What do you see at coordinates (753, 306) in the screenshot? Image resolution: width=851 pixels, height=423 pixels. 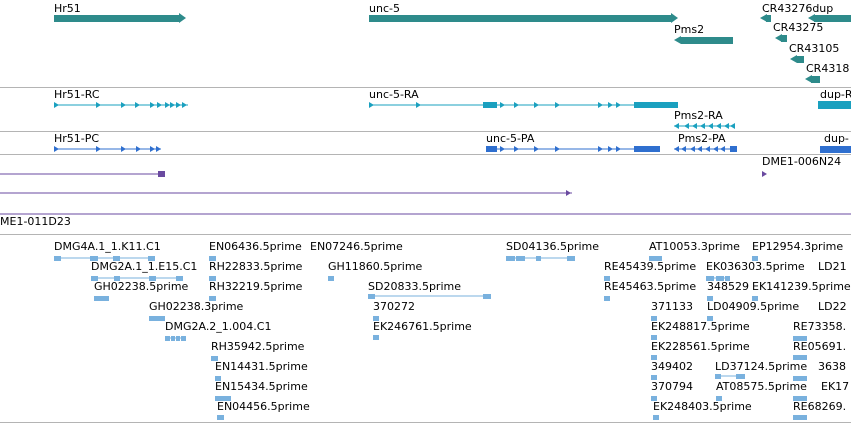 I see `est-label: LD04909.5prime` at bounding box center [753, 306].